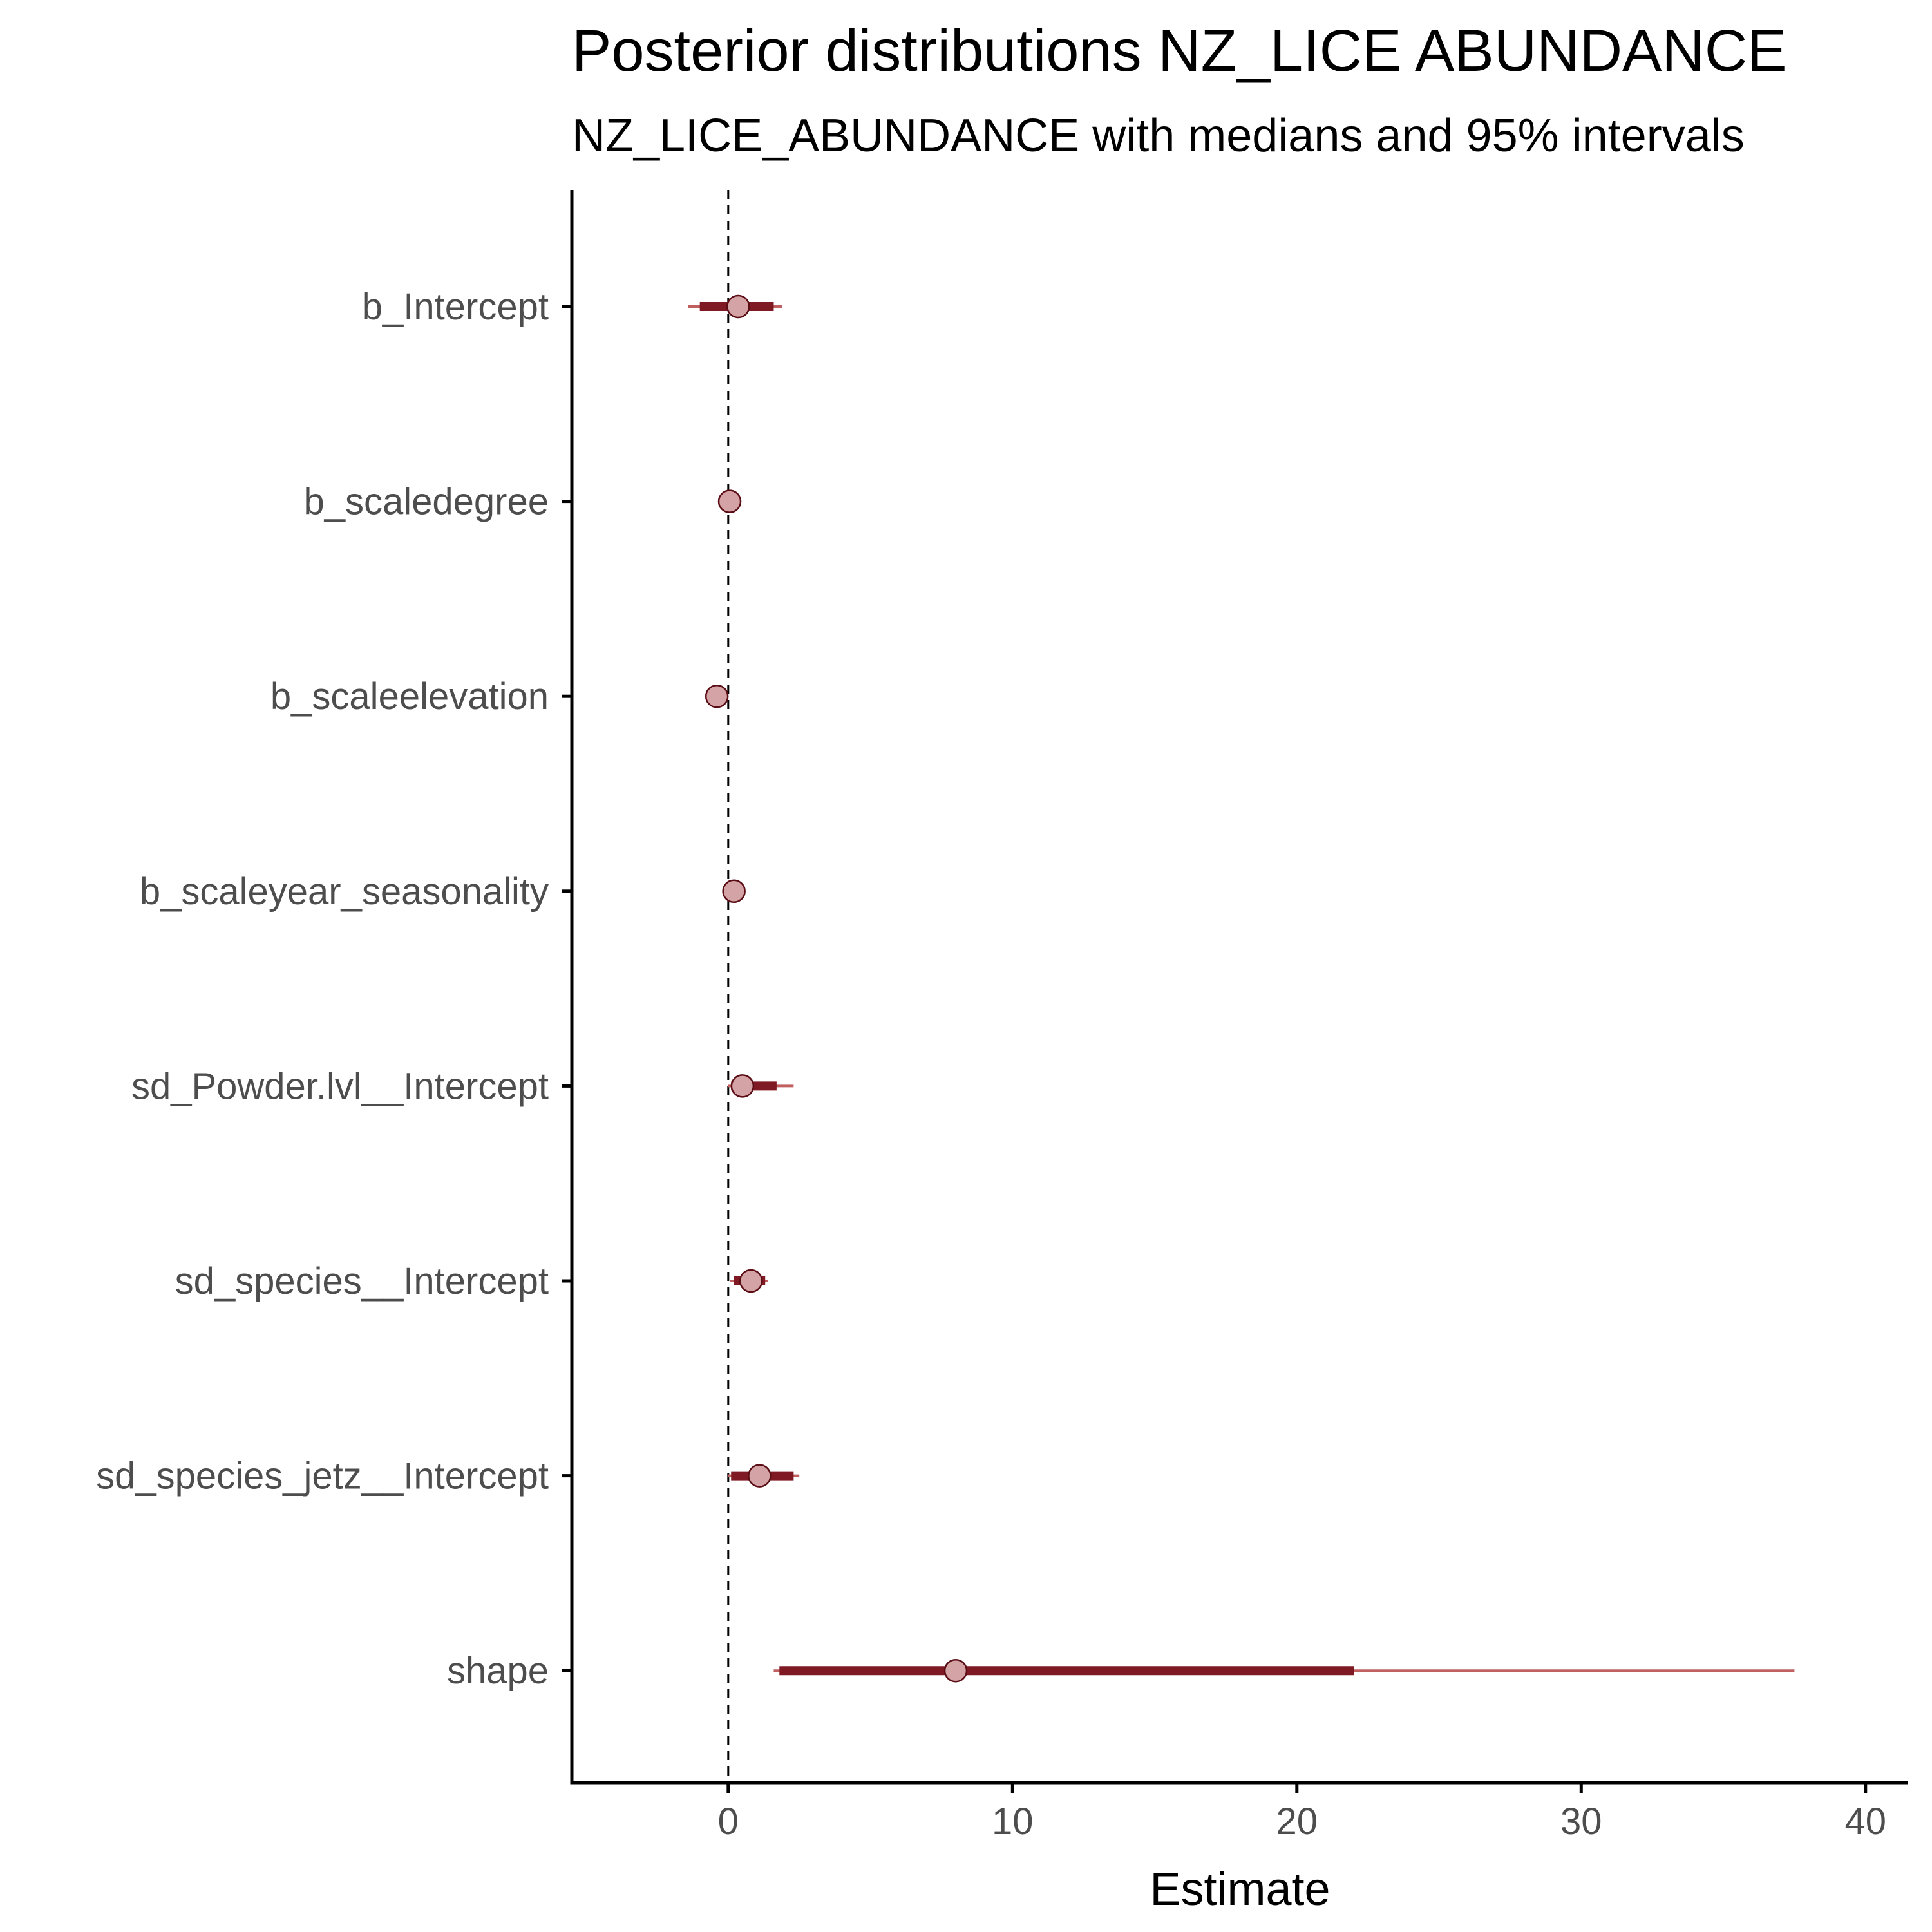  What do you see at coordinates (760, 1476) in the screenshot?
I see `median-point-sd-species-jetz-intercept` at bounding box center [760, 1476].